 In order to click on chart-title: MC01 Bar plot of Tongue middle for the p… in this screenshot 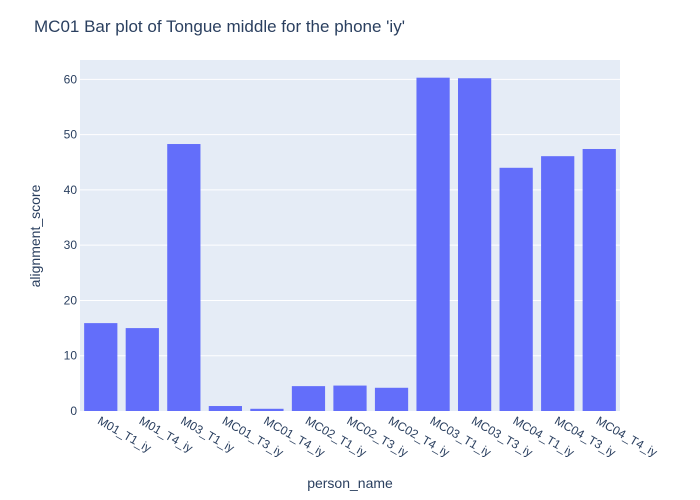, I will do `click(219, 26)`.